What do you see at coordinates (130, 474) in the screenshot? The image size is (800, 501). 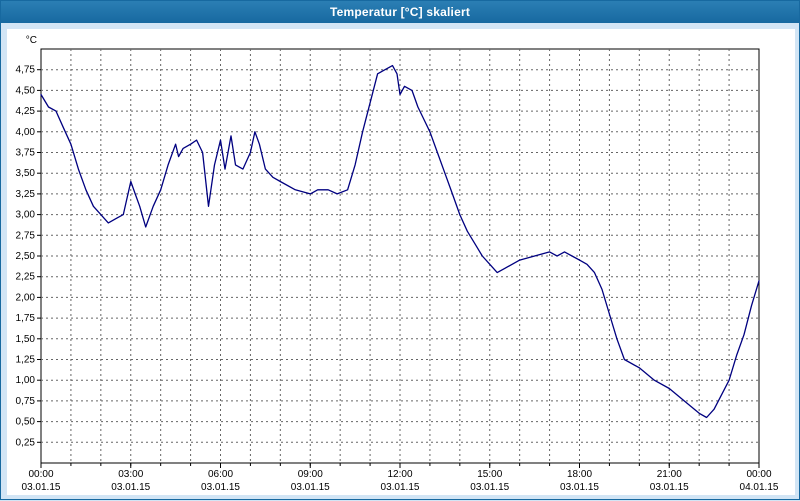 I see `x-axis-time-label: 03:00` at bounding box center [130, 474].